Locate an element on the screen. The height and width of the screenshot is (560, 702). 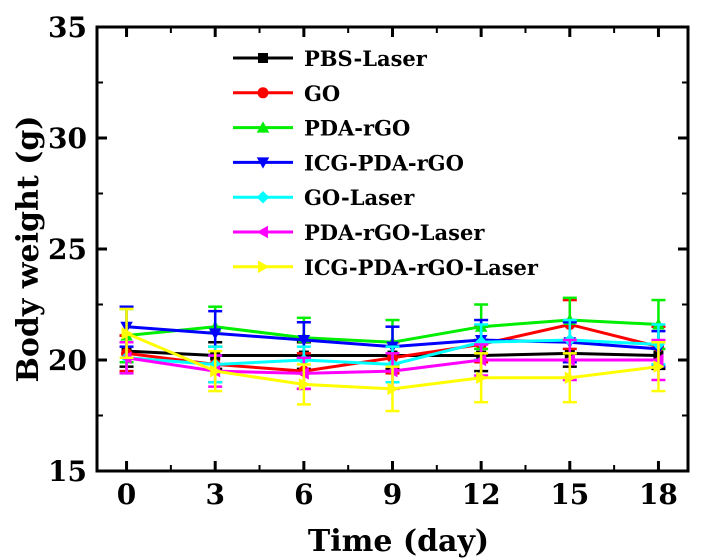
legend-item: ICG-PDA-rGO is located at coordinates (348, 162).